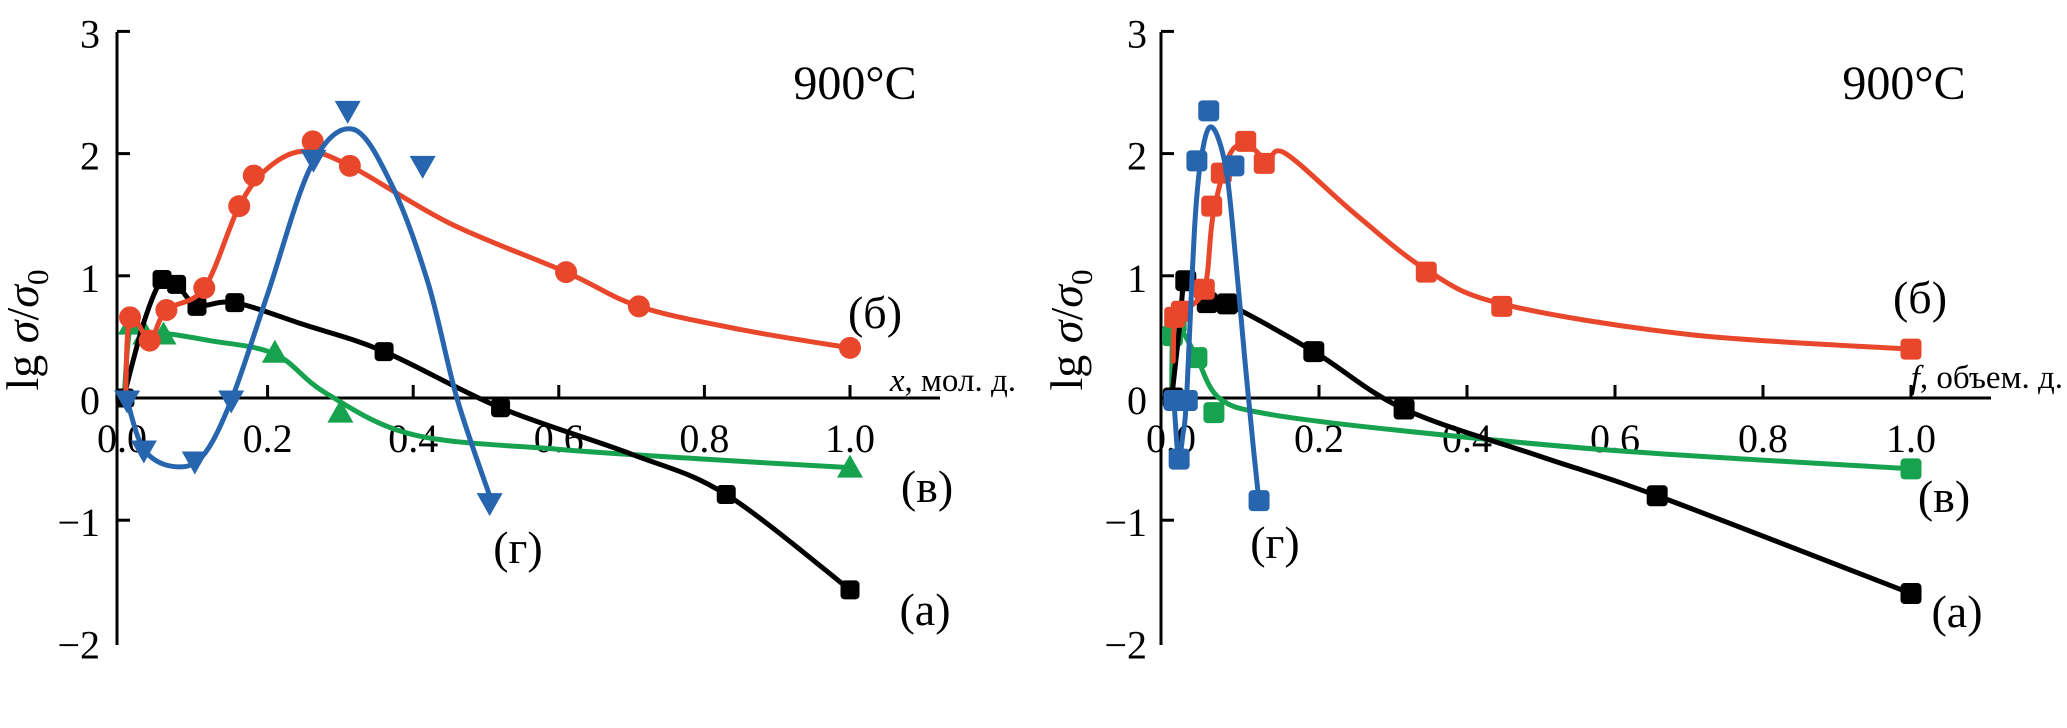 This screenshot has height=728, width=2067. What do you see at coordinates (1066, 314) in the screenshot?
I see `label-part: /` at bounding box center [1066, 314].